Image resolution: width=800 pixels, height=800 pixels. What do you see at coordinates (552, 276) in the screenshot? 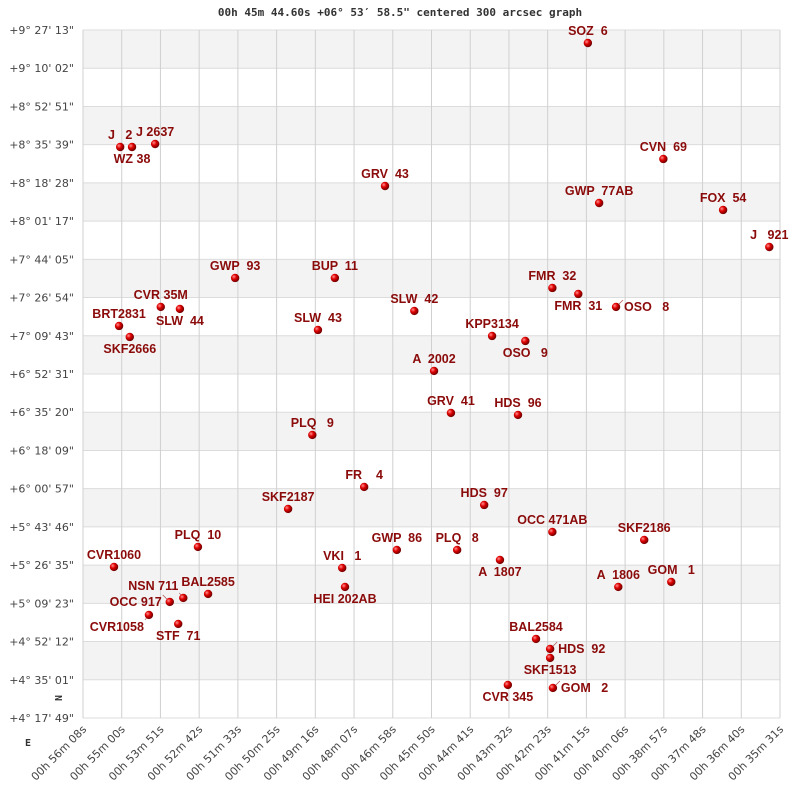
I see `star-label: FMR 32` at bounding box center [552, 276].